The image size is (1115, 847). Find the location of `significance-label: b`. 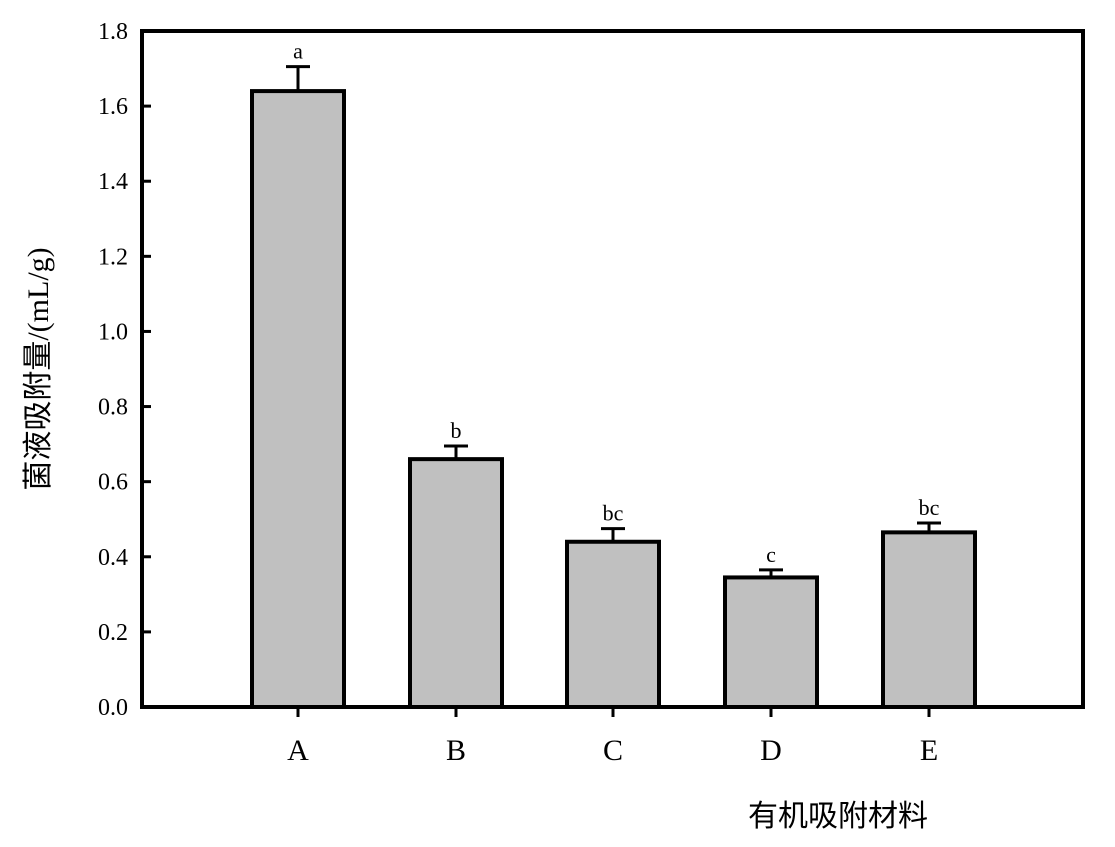

significance-label: b is located at coordinates (456, 430).